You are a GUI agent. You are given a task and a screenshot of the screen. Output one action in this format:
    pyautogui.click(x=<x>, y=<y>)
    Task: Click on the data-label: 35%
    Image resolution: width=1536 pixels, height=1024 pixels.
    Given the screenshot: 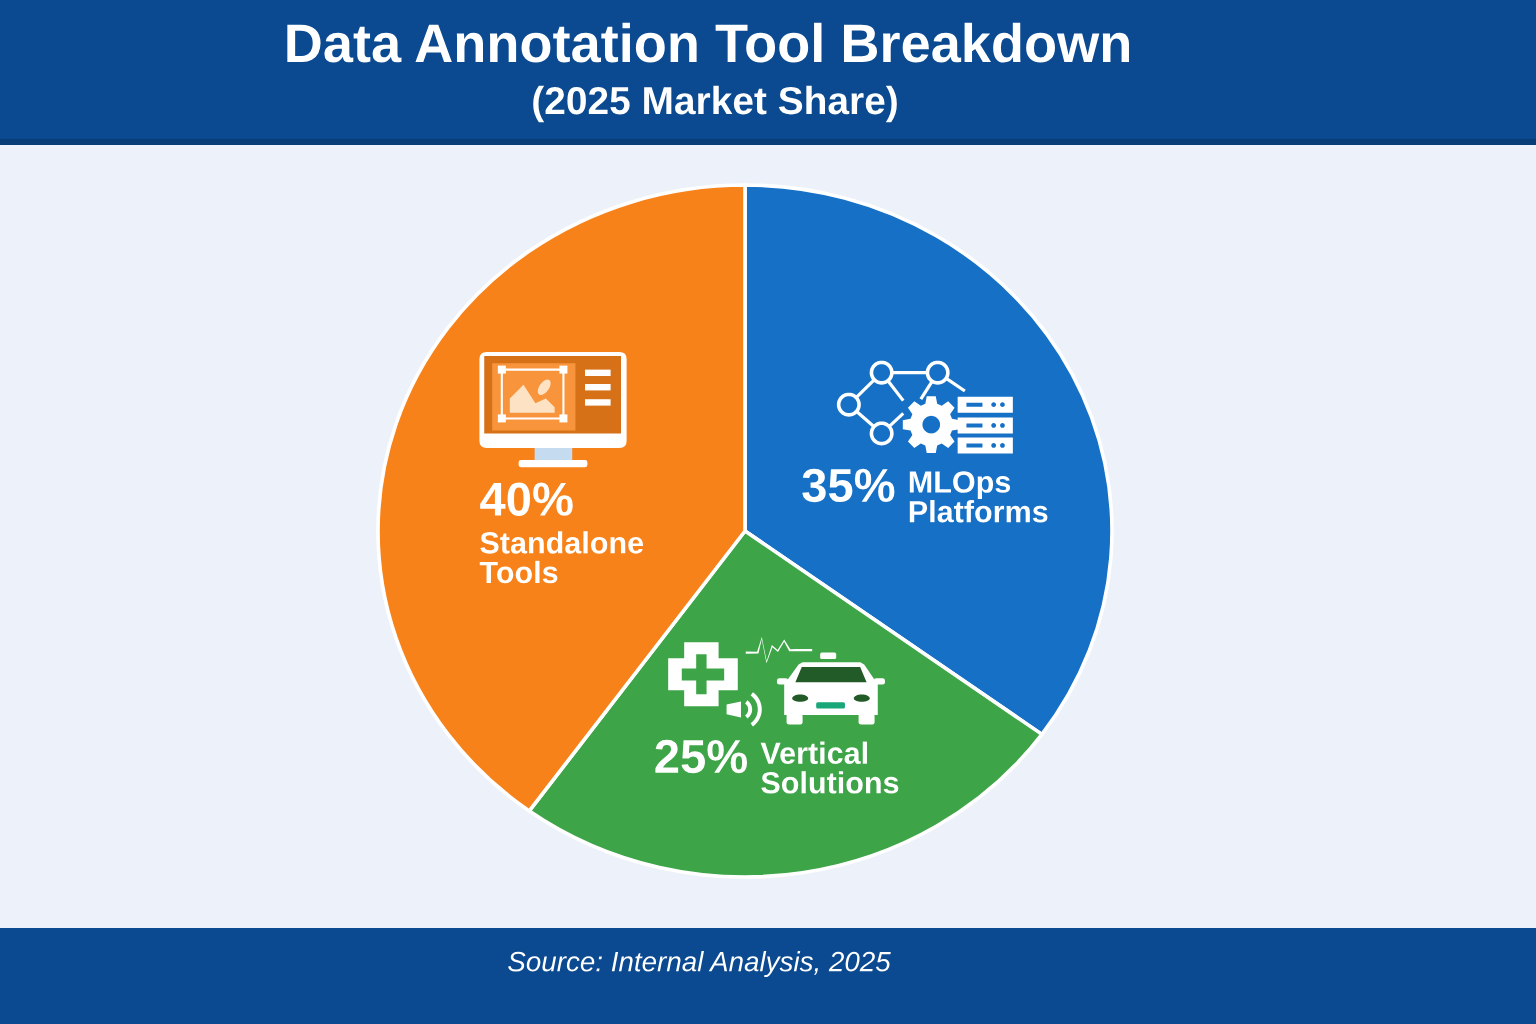 What is the action you would take?
    pyautogui.click(x=848, y=485)
    